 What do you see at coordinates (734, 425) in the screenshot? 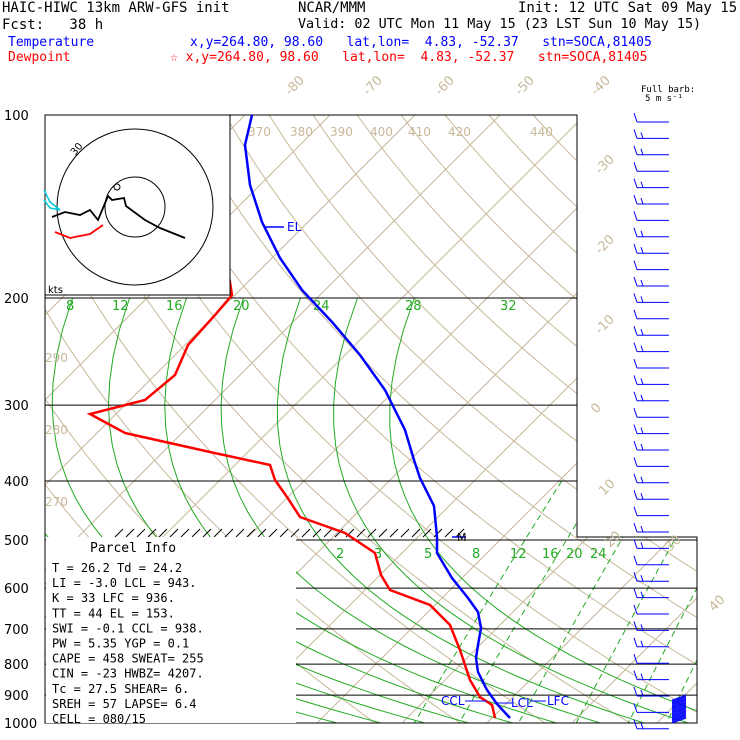
I see `isotherm` at bounding box center [734, 425].